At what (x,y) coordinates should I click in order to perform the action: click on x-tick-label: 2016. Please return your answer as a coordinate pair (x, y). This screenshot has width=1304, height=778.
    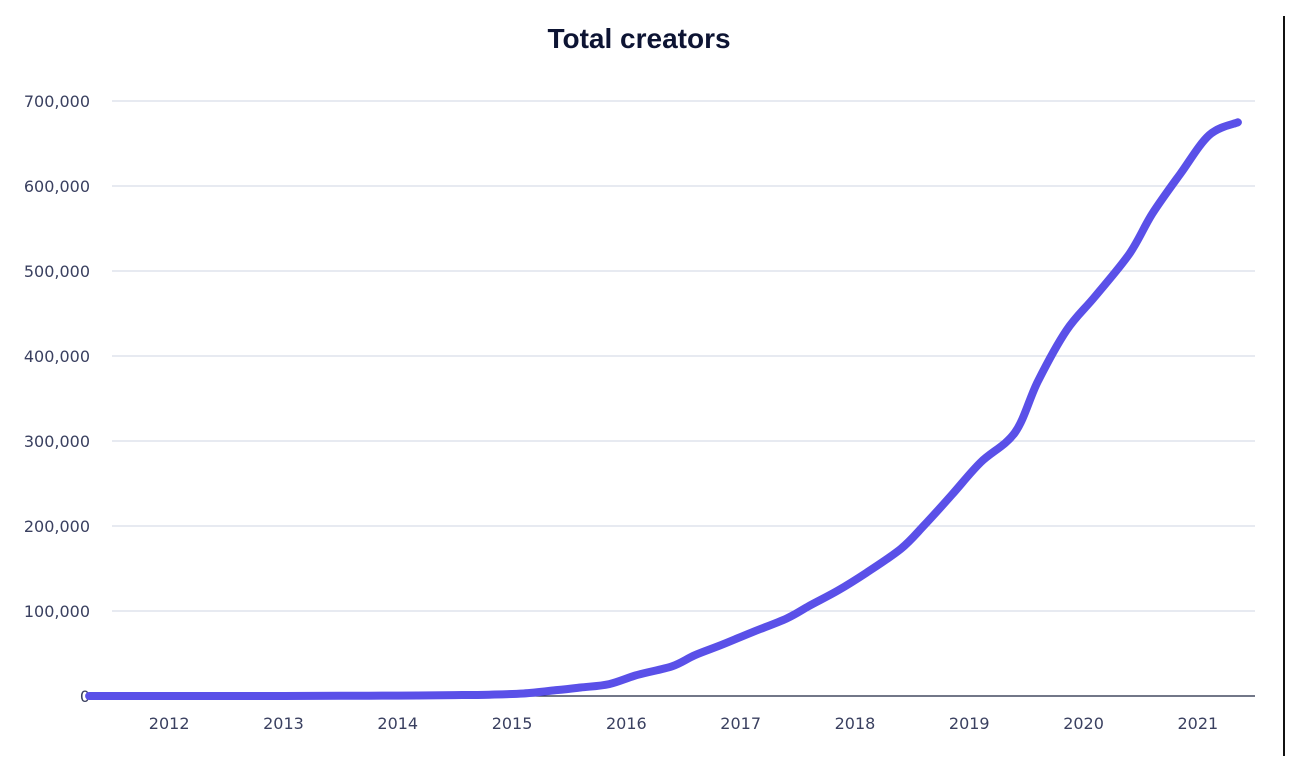
    Looking at the image, I should click on (626, 723).